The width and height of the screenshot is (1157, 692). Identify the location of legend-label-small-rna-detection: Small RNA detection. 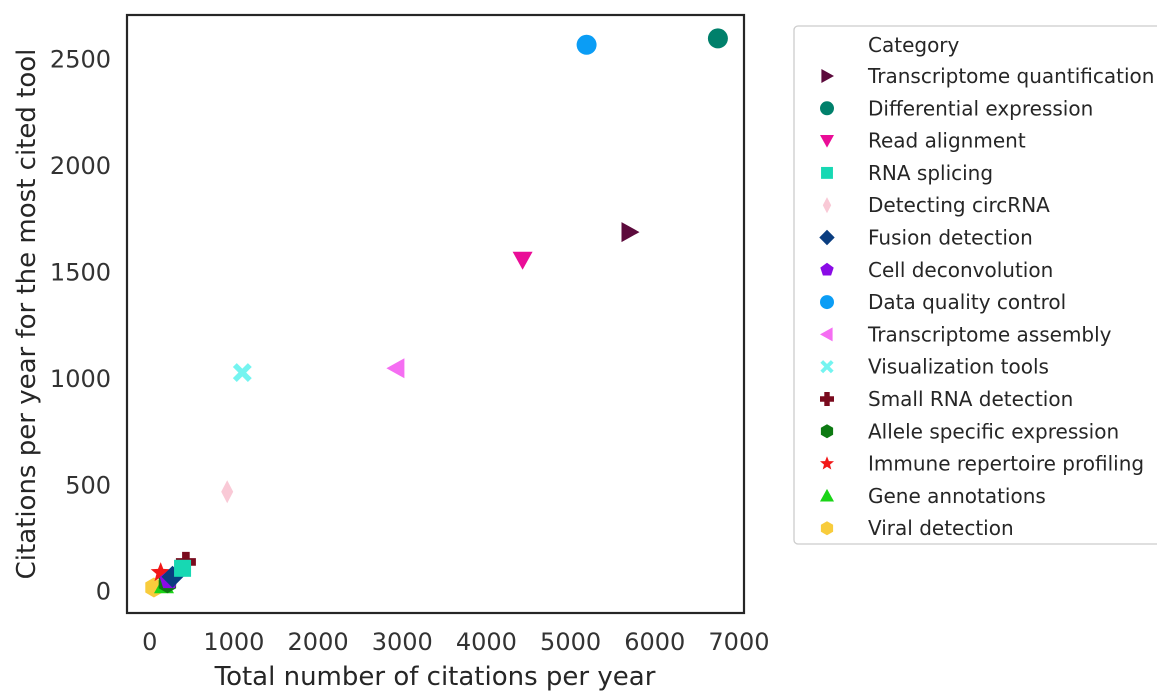
(970, 399).